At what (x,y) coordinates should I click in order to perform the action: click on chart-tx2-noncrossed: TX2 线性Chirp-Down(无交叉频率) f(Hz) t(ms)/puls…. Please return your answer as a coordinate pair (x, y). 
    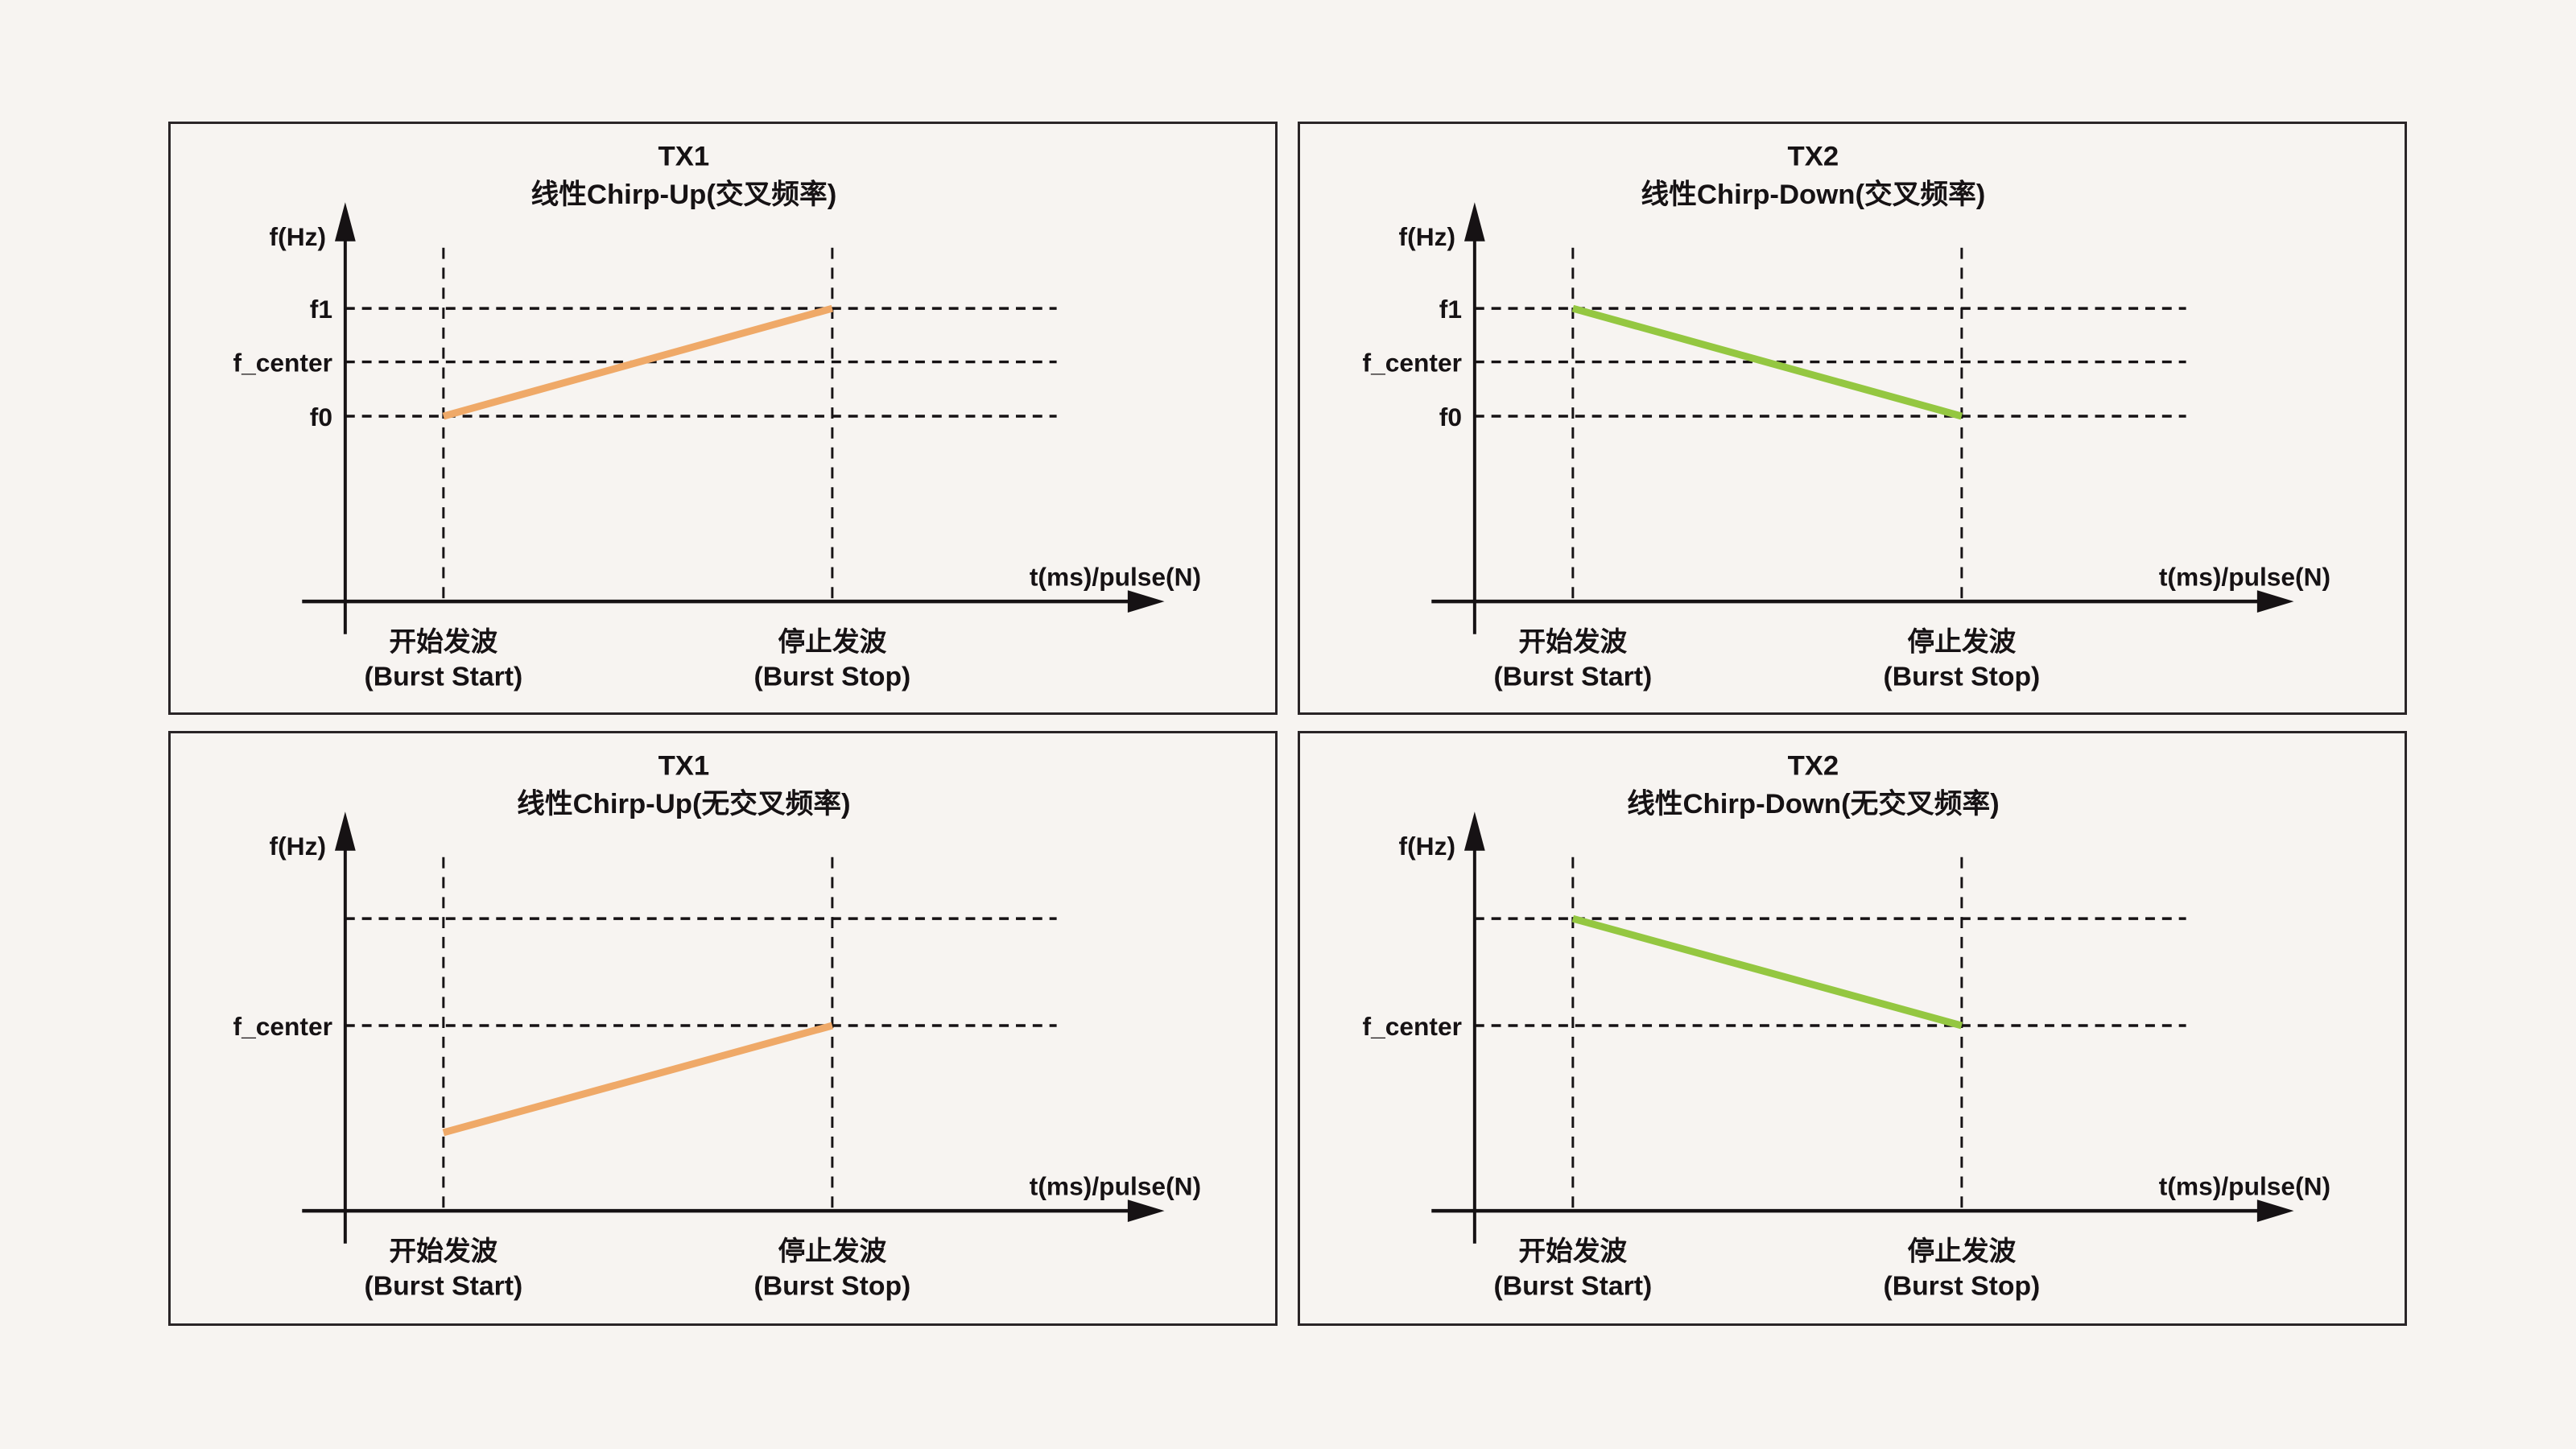
    Looking at the image, I should click on (1847, 1026).